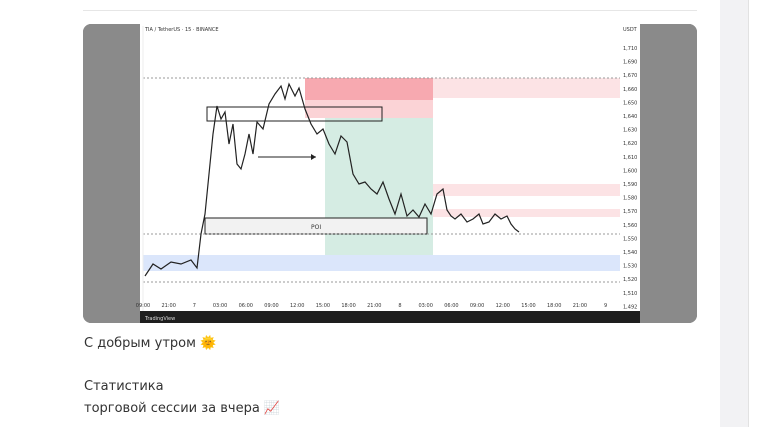  Describe the element at coordinates (399, 306) in the screenshot. I see `x-axis-label: 8` at that location.